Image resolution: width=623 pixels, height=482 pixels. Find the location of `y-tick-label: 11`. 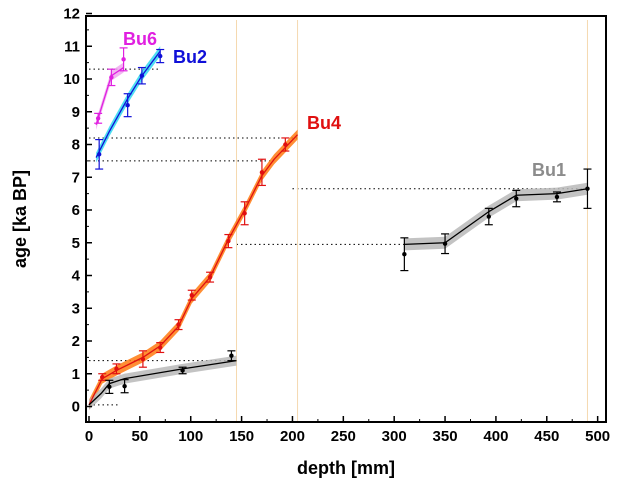

y-tick-label: 11 is located at coordinates (72, 46).